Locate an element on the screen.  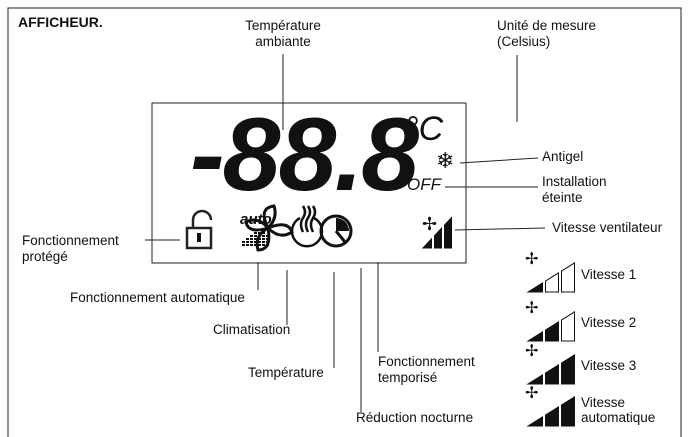
label: protégé is located at coordinates (45, 256).